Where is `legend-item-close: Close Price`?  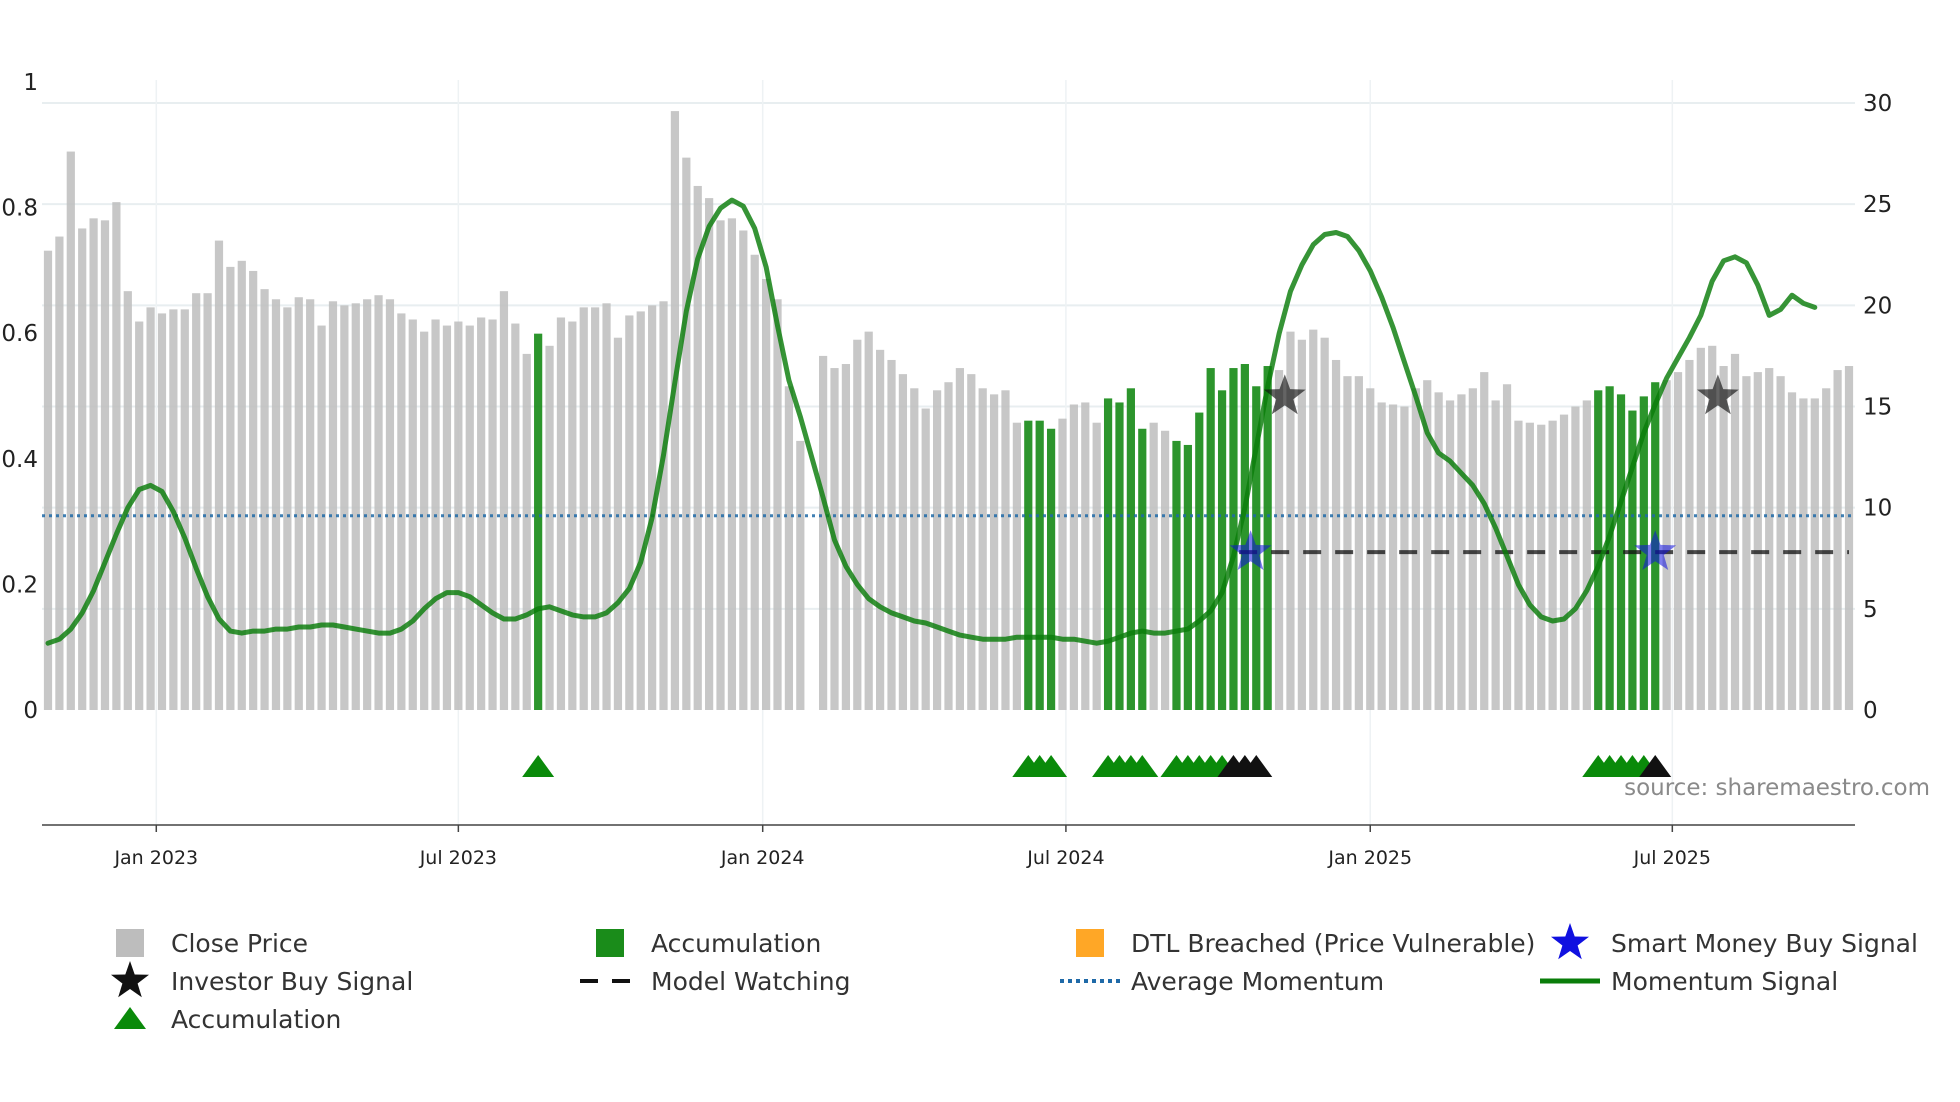 legend-item-close: Close Price is located at coordinates (212, 943).